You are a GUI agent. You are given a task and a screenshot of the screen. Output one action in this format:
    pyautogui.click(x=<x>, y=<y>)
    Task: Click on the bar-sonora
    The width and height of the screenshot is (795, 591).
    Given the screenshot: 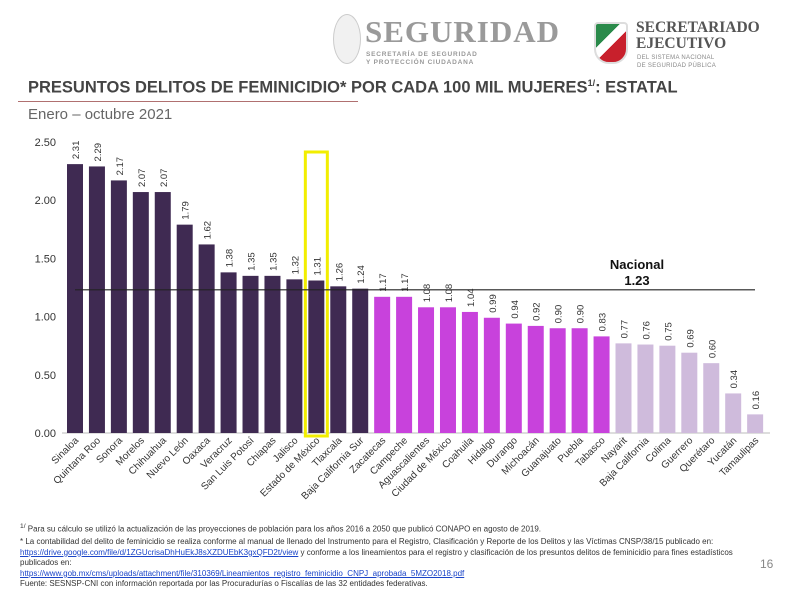 What is the action you would take?
    pyautogui.click(x=118, y=306)
    